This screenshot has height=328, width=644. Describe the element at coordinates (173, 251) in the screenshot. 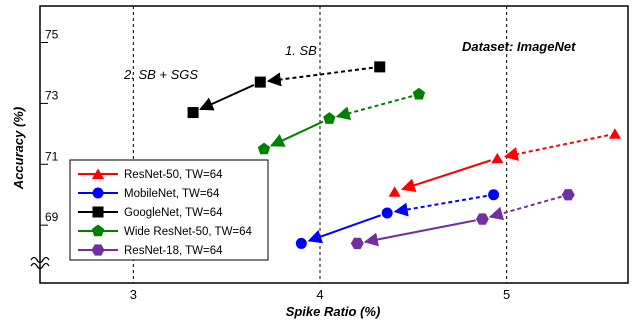

I see `legend-label: ResNet-18, TW=64` at that location.